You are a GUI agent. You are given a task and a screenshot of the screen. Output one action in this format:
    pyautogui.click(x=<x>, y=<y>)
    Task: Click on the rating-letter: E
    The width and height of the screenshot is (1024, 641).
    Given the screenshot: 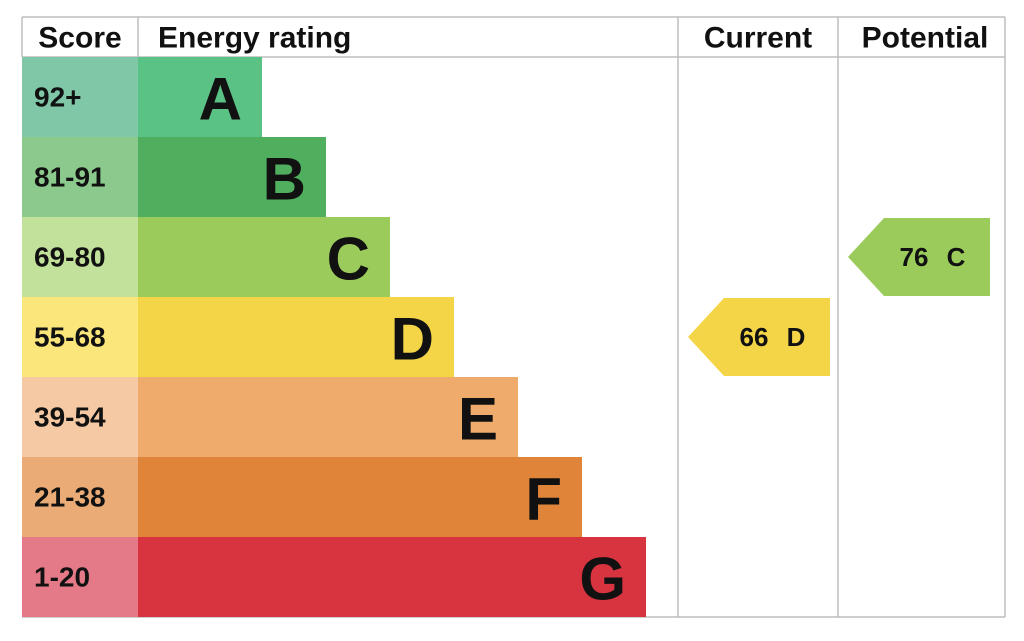 What is the action you would take?
    pyautogui.click(x=478, y=419)
    